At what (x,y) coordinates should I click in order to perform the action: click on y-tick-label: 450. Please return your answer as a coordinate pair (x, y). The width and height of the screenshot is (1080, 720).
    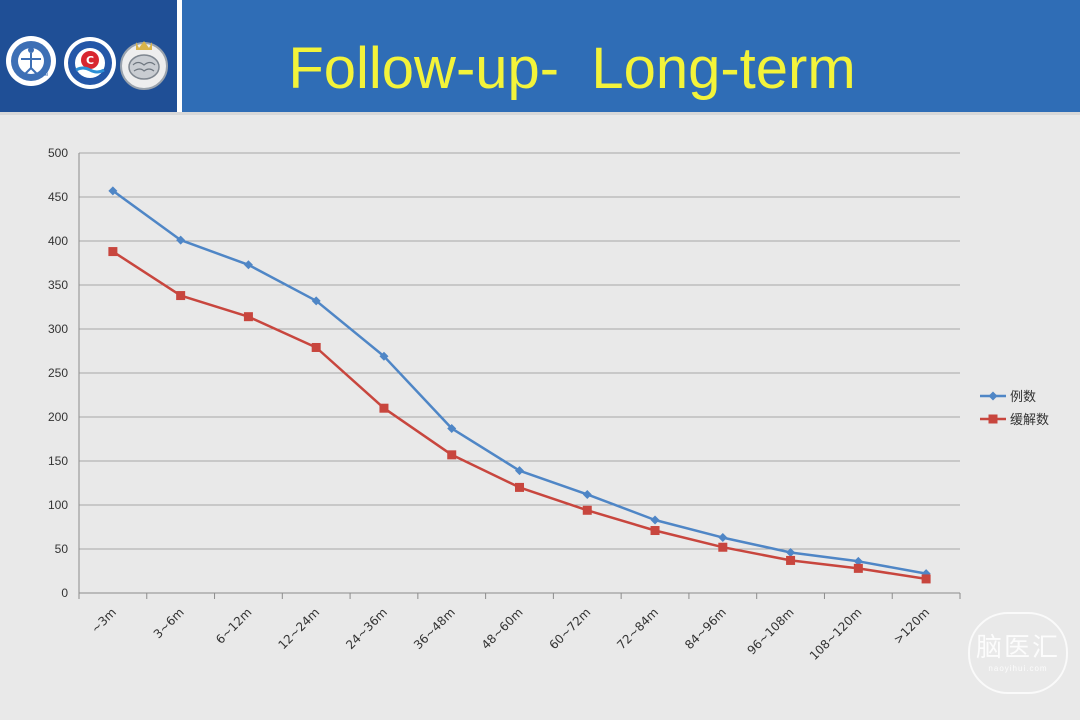
    Looking at the image, I should click on (58, 197).